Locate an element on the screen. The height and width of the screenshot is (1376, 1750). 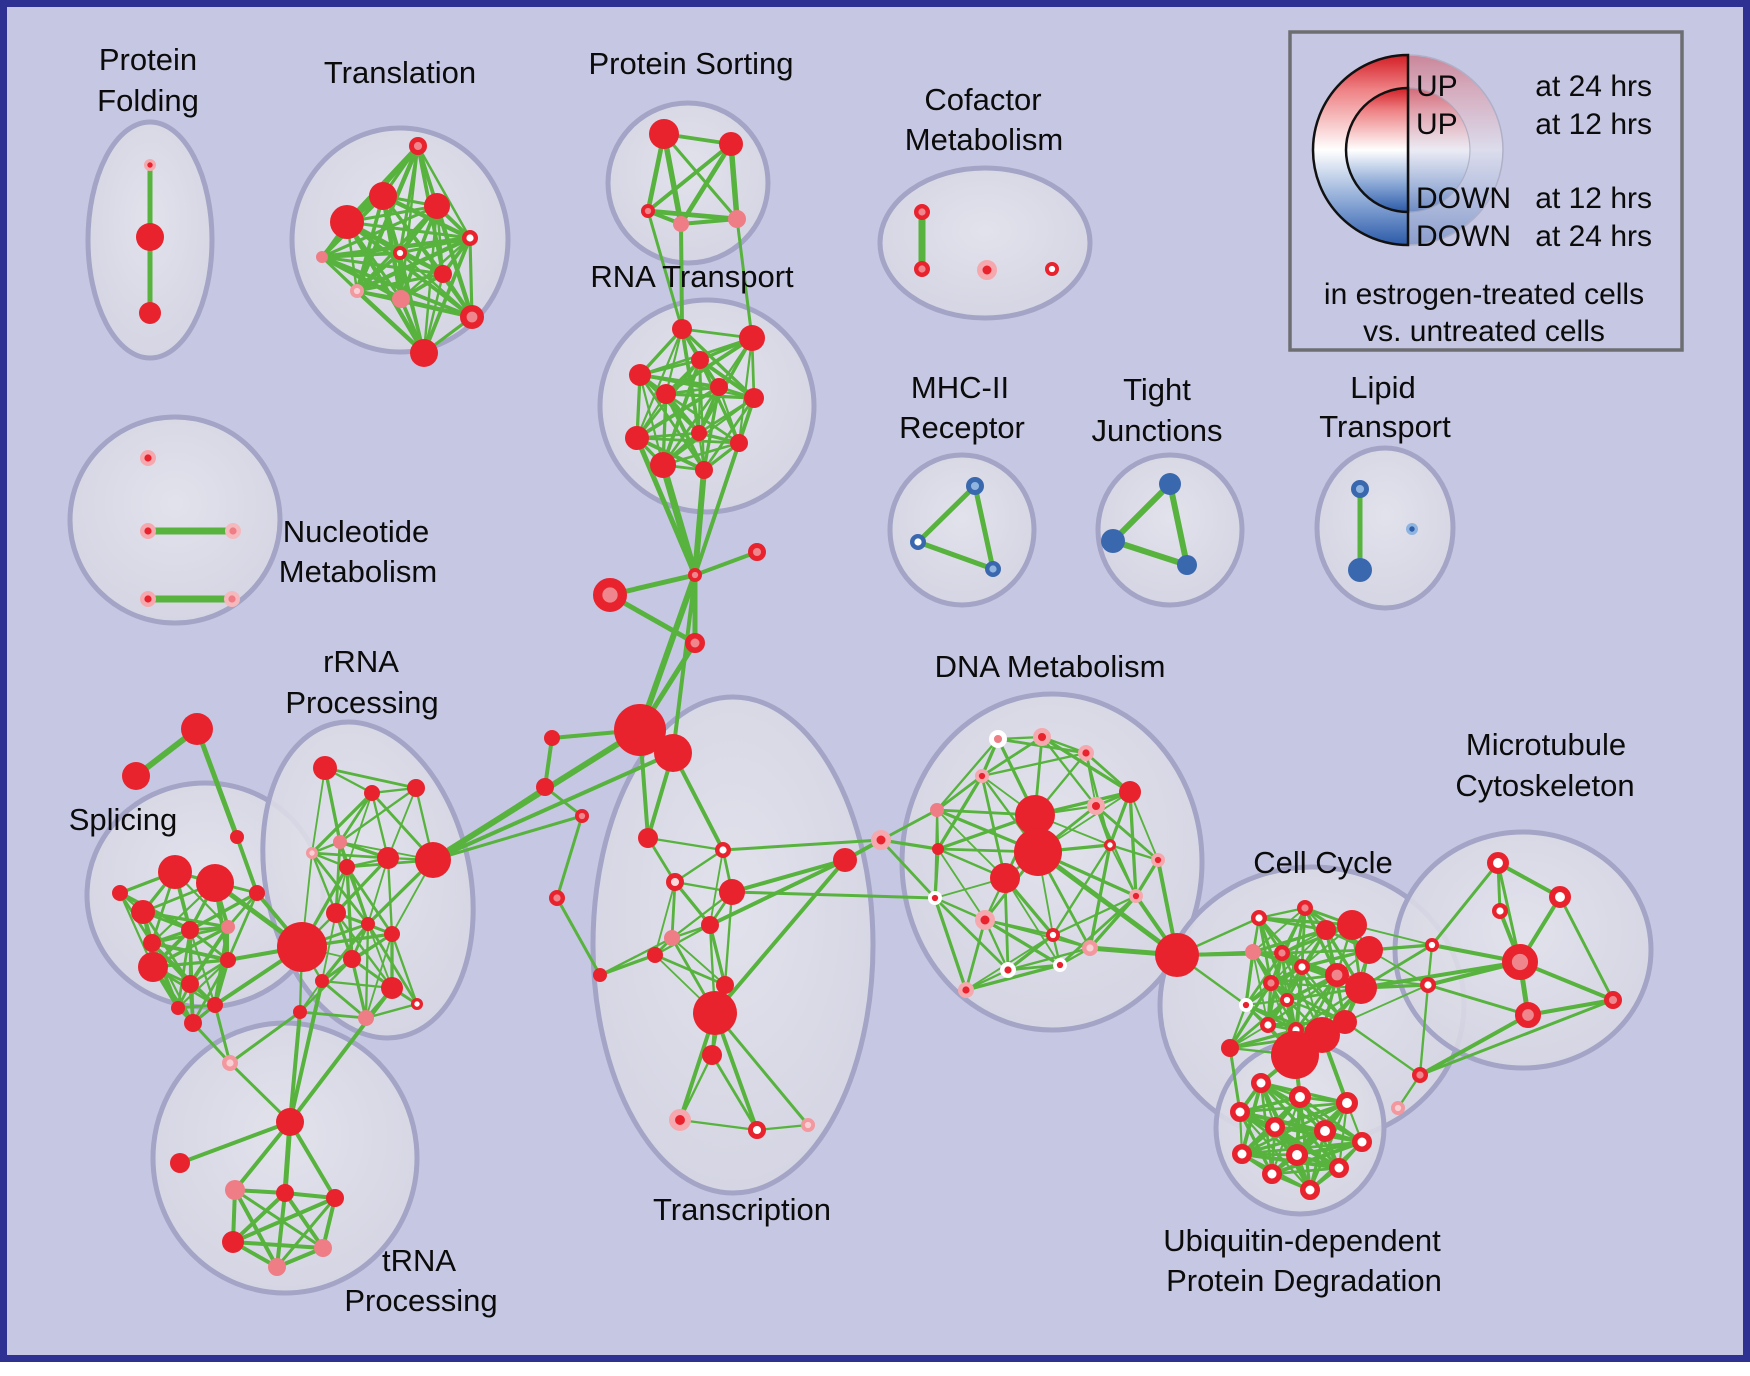
cluster-ellipse-lipid-transport is located at coordinates (1385, 528).